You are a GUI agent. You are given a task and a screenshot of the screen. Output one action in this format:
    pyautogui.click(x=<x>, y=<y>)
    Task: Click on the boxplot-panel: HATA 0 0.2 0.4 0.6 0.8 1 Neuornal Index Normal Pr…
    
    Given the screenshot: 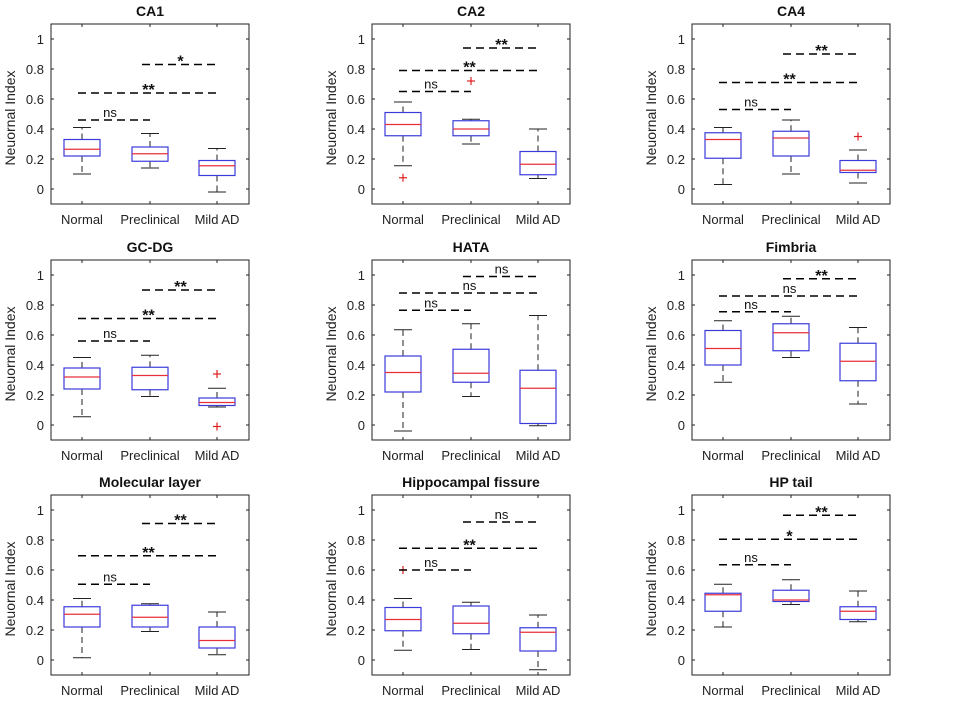 What is the action you would take?
    pyautogui.click(x=447, y=351)
    